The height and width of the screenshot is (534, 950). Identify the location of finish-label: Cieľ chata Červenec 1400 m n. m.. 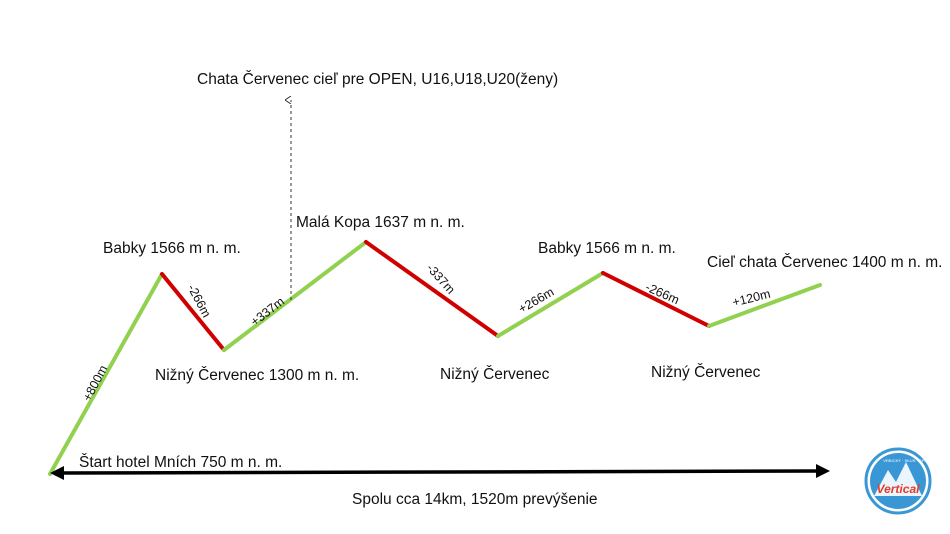
(825, 262).